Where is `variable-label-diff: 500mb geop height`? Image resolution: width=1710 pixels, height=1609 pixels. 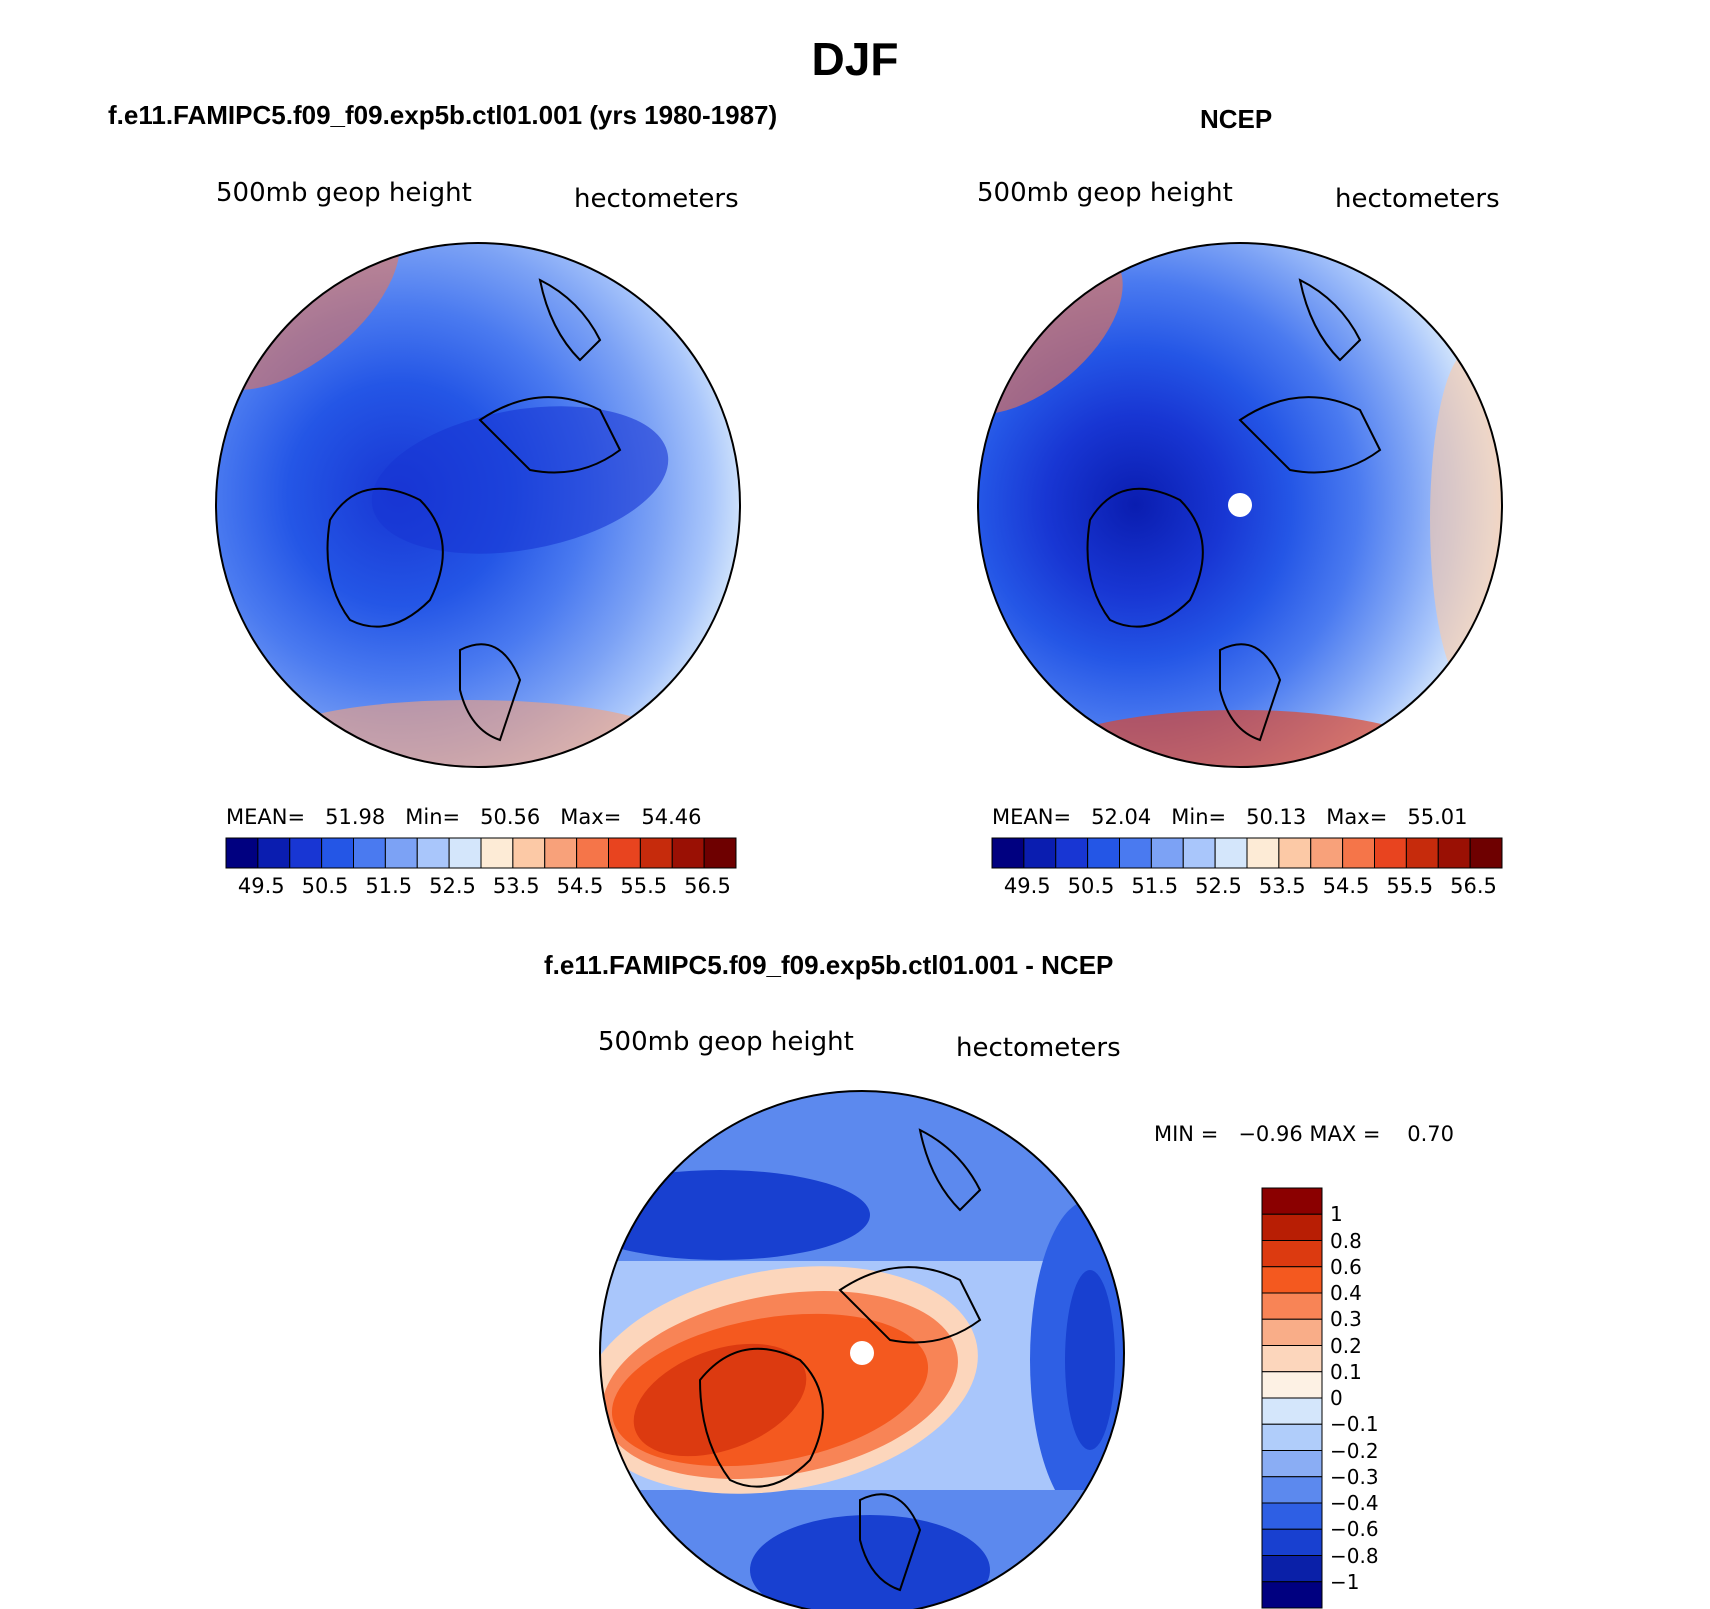
variable-label-diff: 500mb geop height is located at coordinates (726, 1042).